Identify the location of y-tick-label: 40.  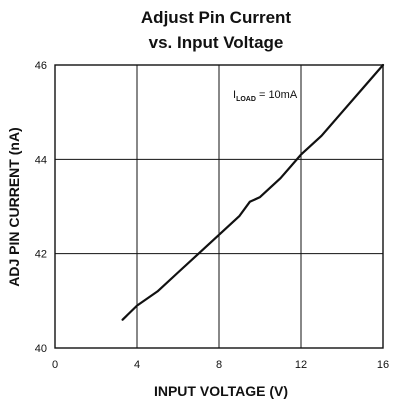
(41, 349).